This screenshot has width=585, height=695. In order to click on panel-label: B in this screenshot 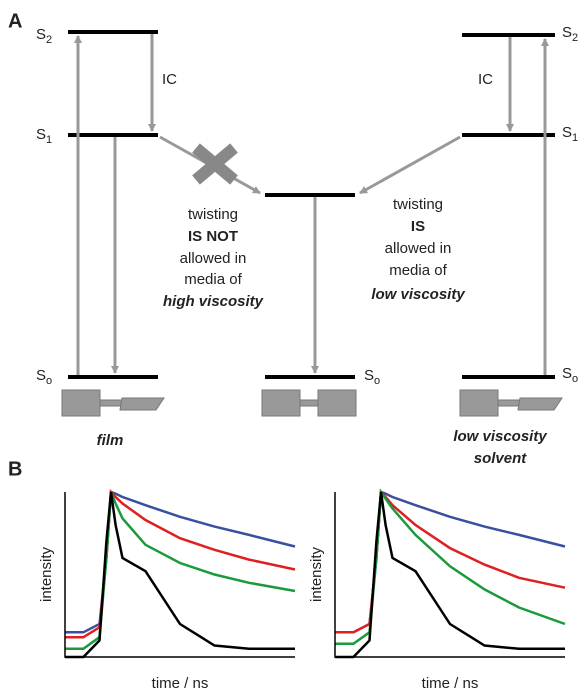, I will do `click(15, 469)`.